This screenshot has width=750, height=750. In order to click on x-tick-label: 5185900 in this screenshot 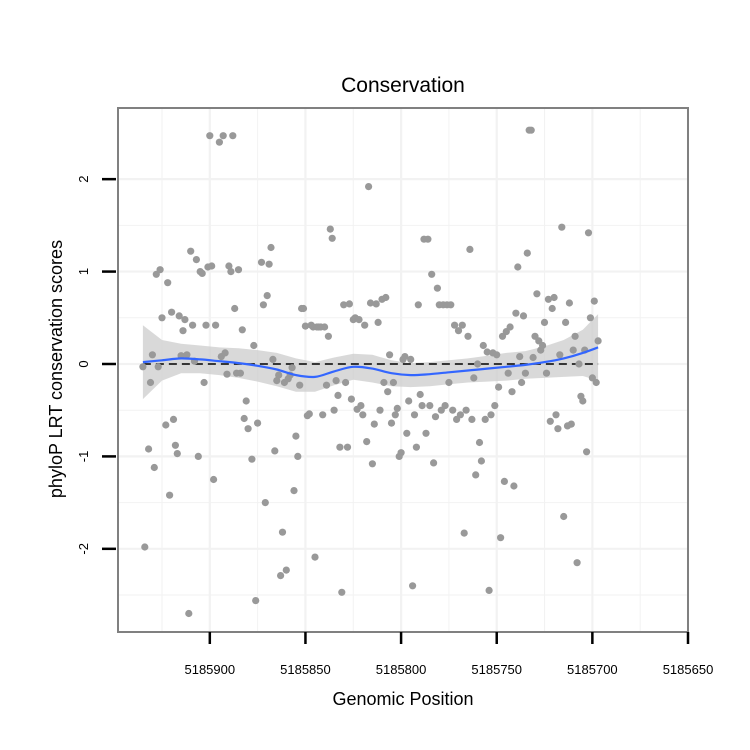, I will do `click(209, 669)`.